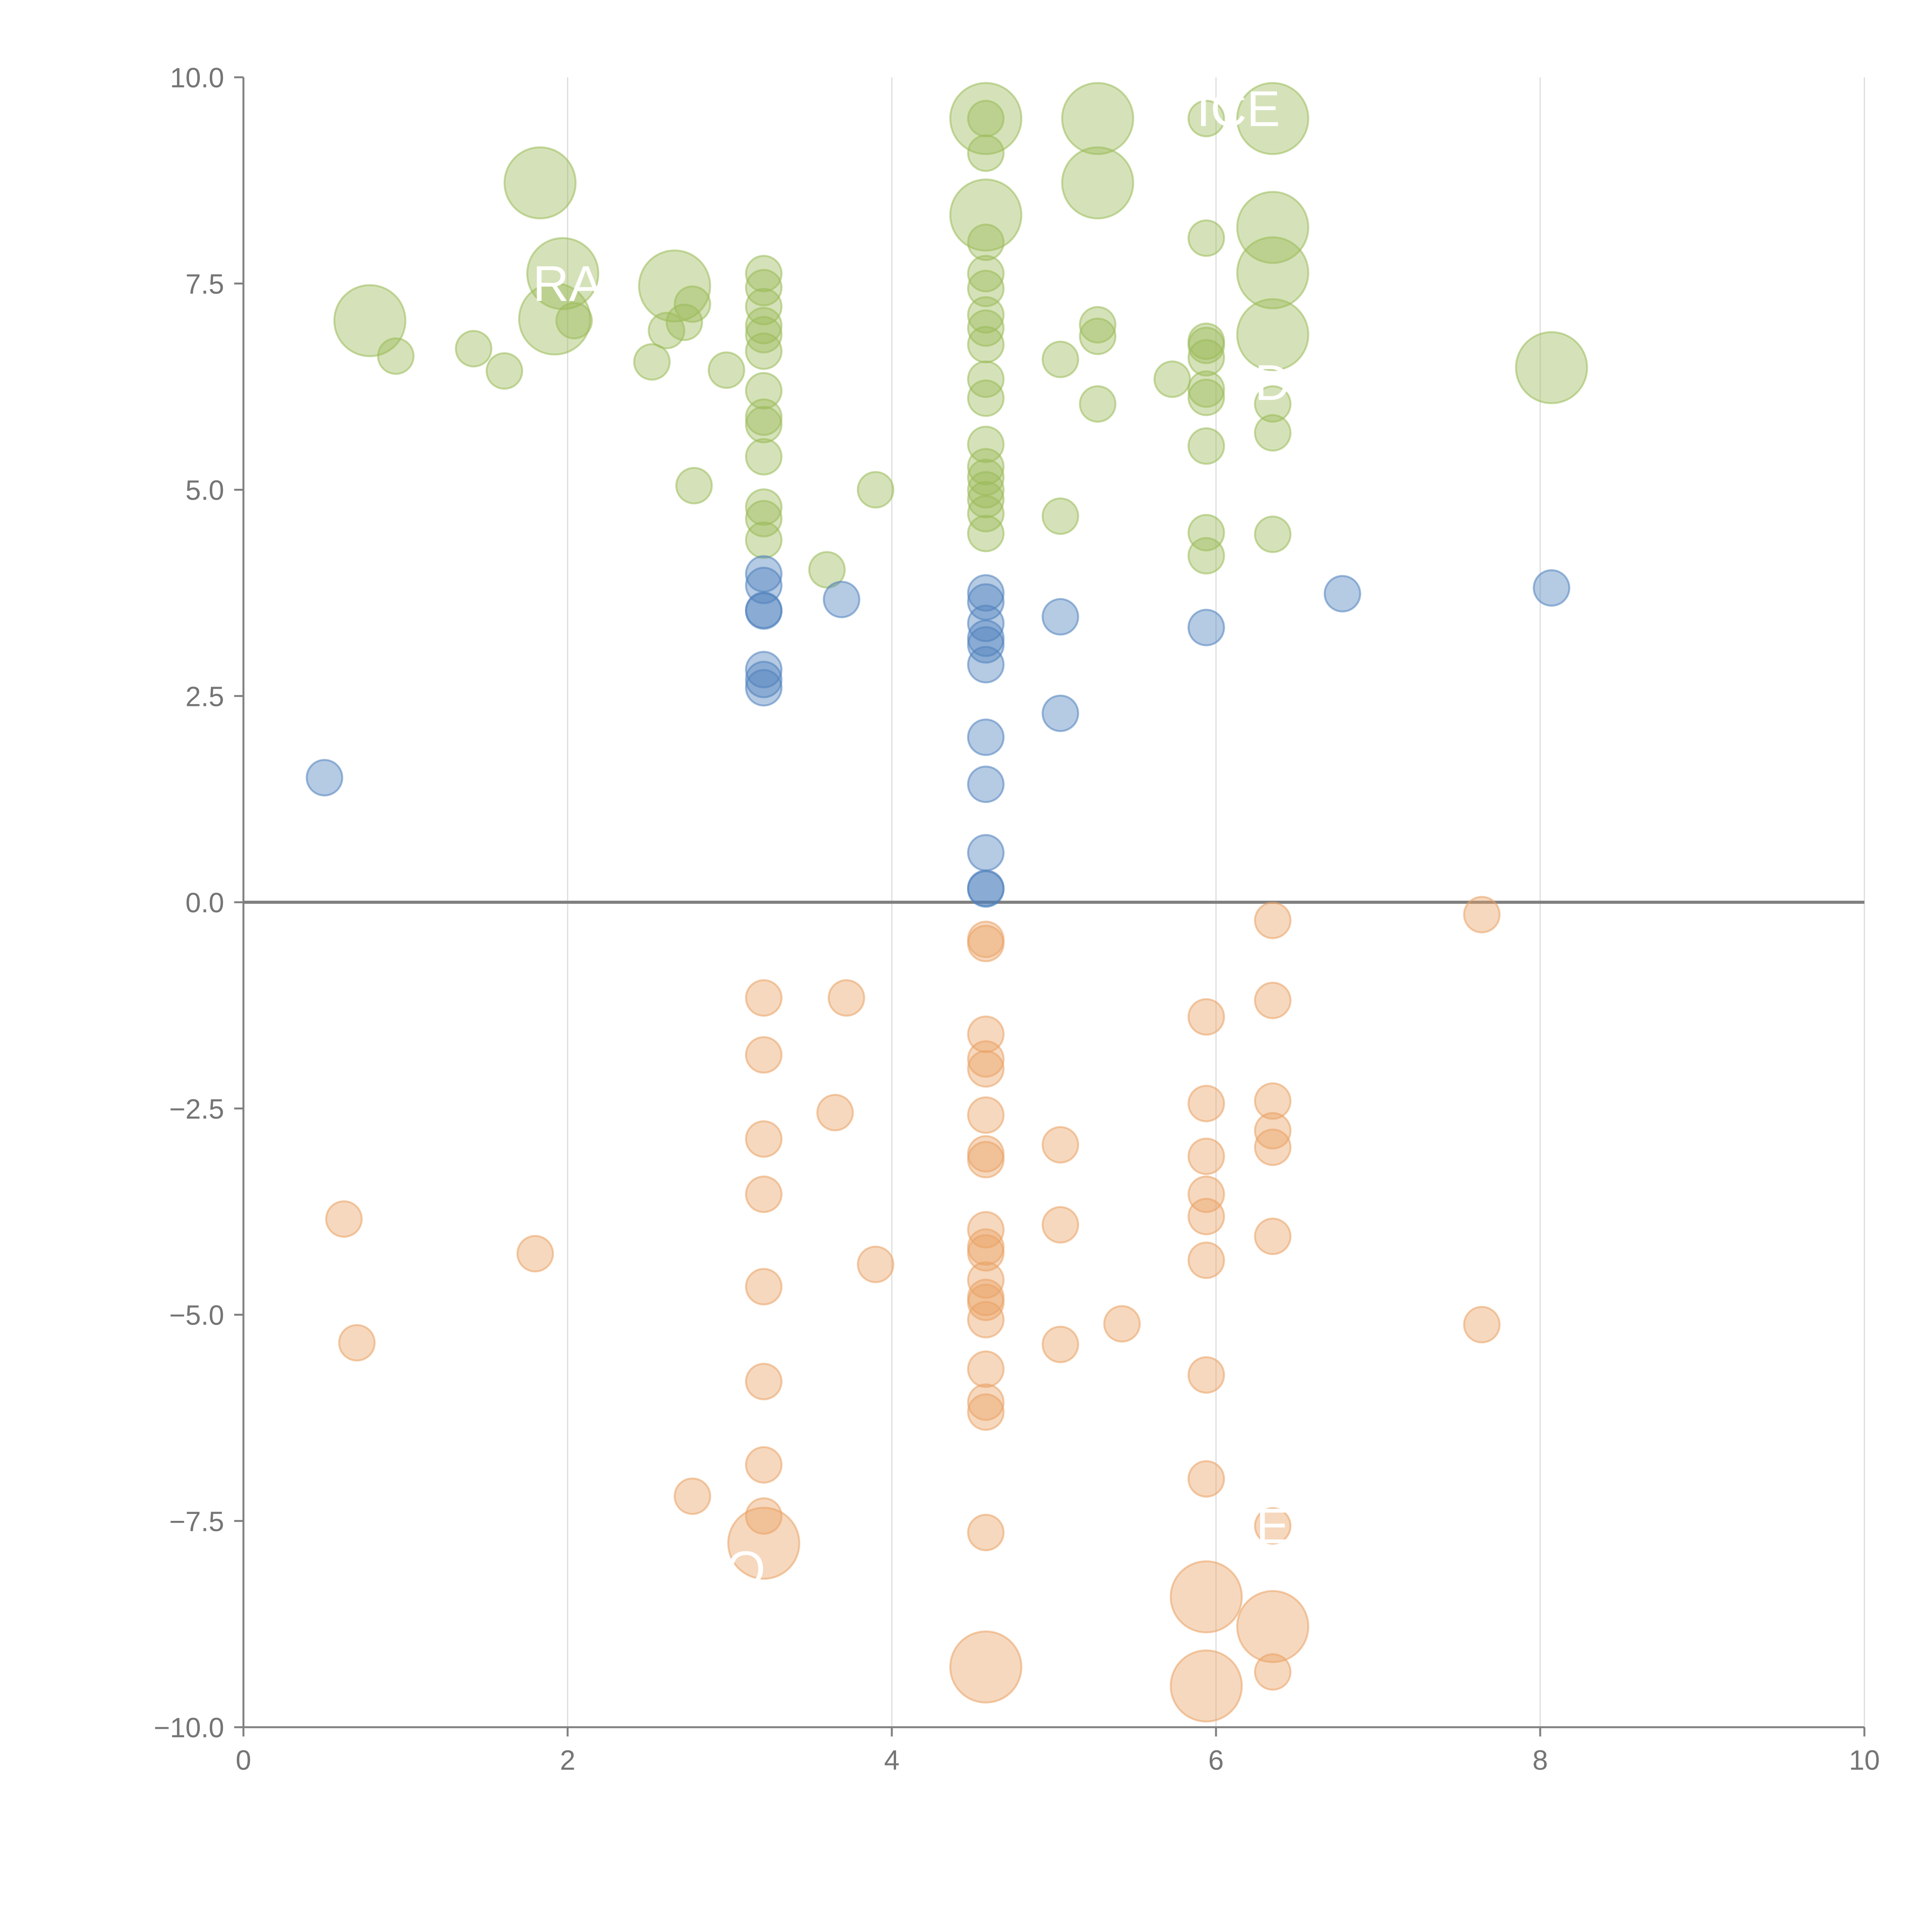  What do you see at coordinates (189, 1728) in the screenshot?
I see `y-tick-label: −10.0` at bounding box center [189, 1728].